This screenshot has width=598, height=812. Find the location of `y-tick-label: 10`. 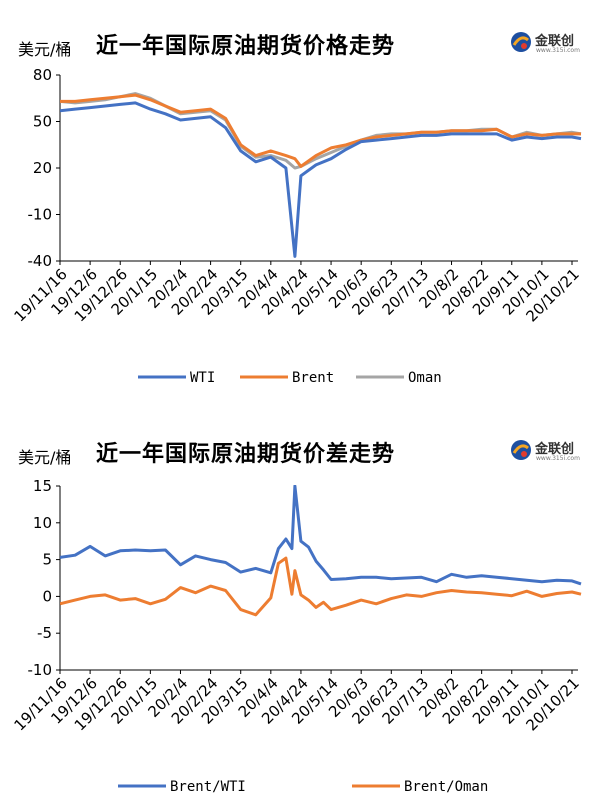

y-tick-label: 10 is located at coordinates (42, 523).